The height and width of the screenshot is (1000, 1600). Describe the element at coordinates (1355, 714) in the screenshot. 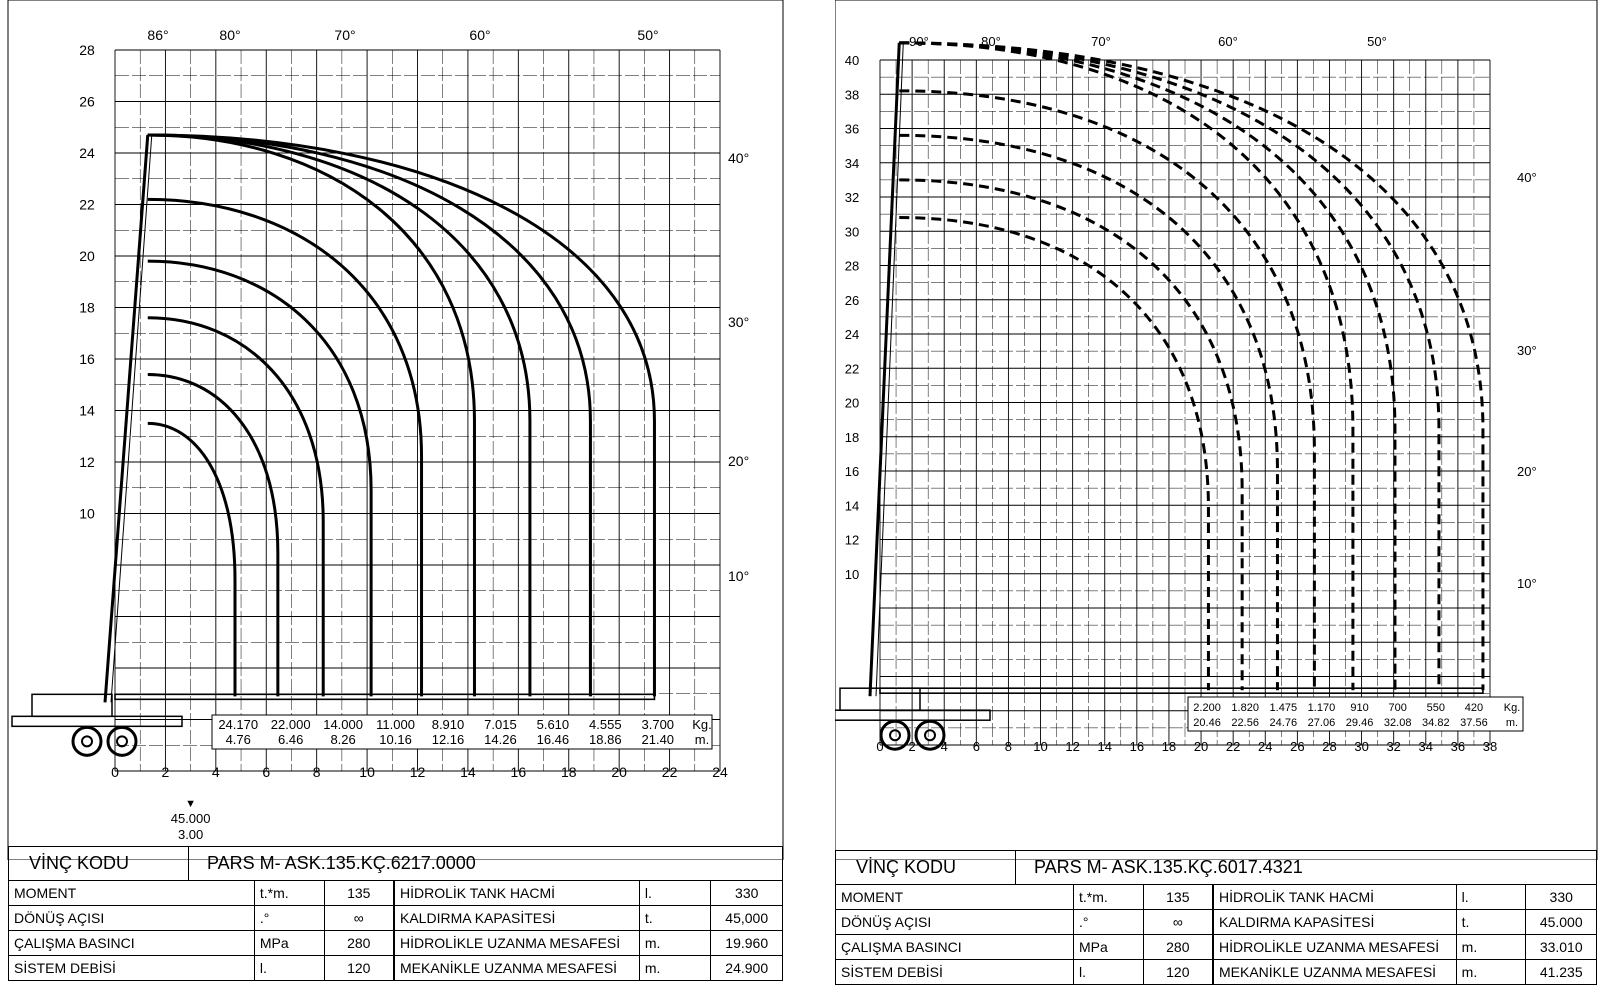

I see `load-table-box` at that location.